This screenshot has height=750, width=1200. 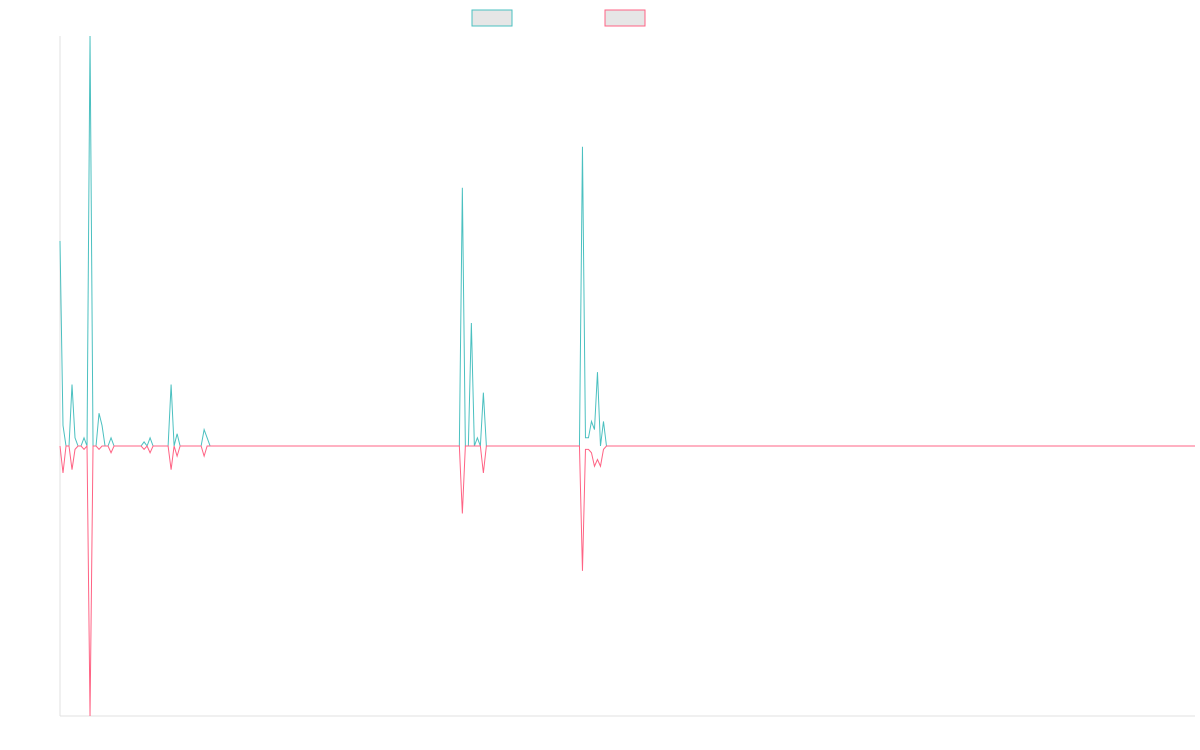 What do you see at coordinates (558, 18) in the screenshot?
I see `legend` at bounding box center [558, 18].